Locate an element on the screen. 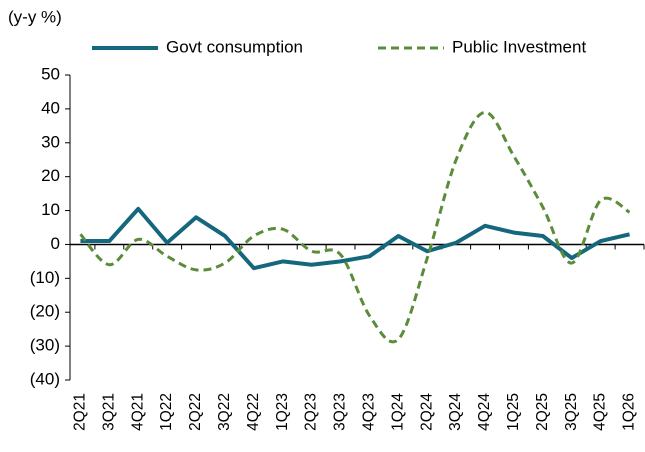  x-tick-label: 2Q25 is located at coordinates (542, 412).